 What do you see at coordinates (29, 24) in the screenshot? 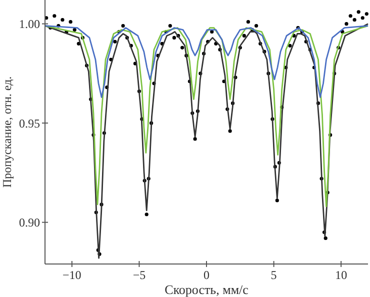
I see `y-tick-label: 1.00` at bounding box center [29, 24].